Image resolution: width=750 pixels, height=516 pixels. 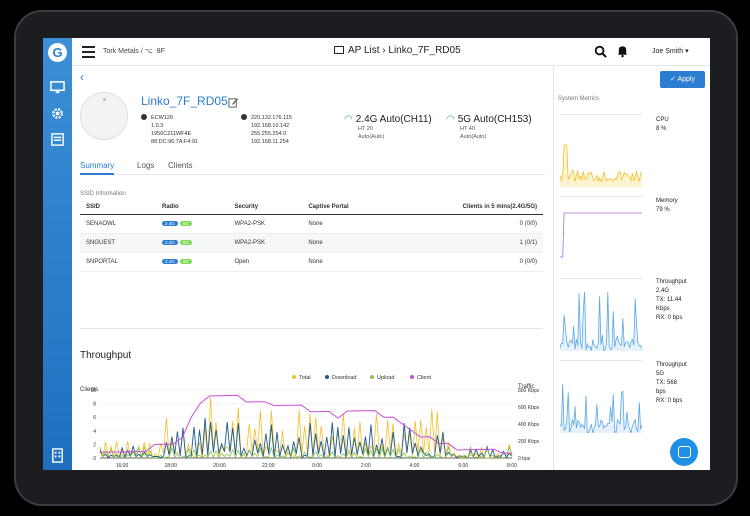 I want to click on table-row: SNPORTAL 2.4G 5G Open None 0 (0/0), so click(x=311, y=262).